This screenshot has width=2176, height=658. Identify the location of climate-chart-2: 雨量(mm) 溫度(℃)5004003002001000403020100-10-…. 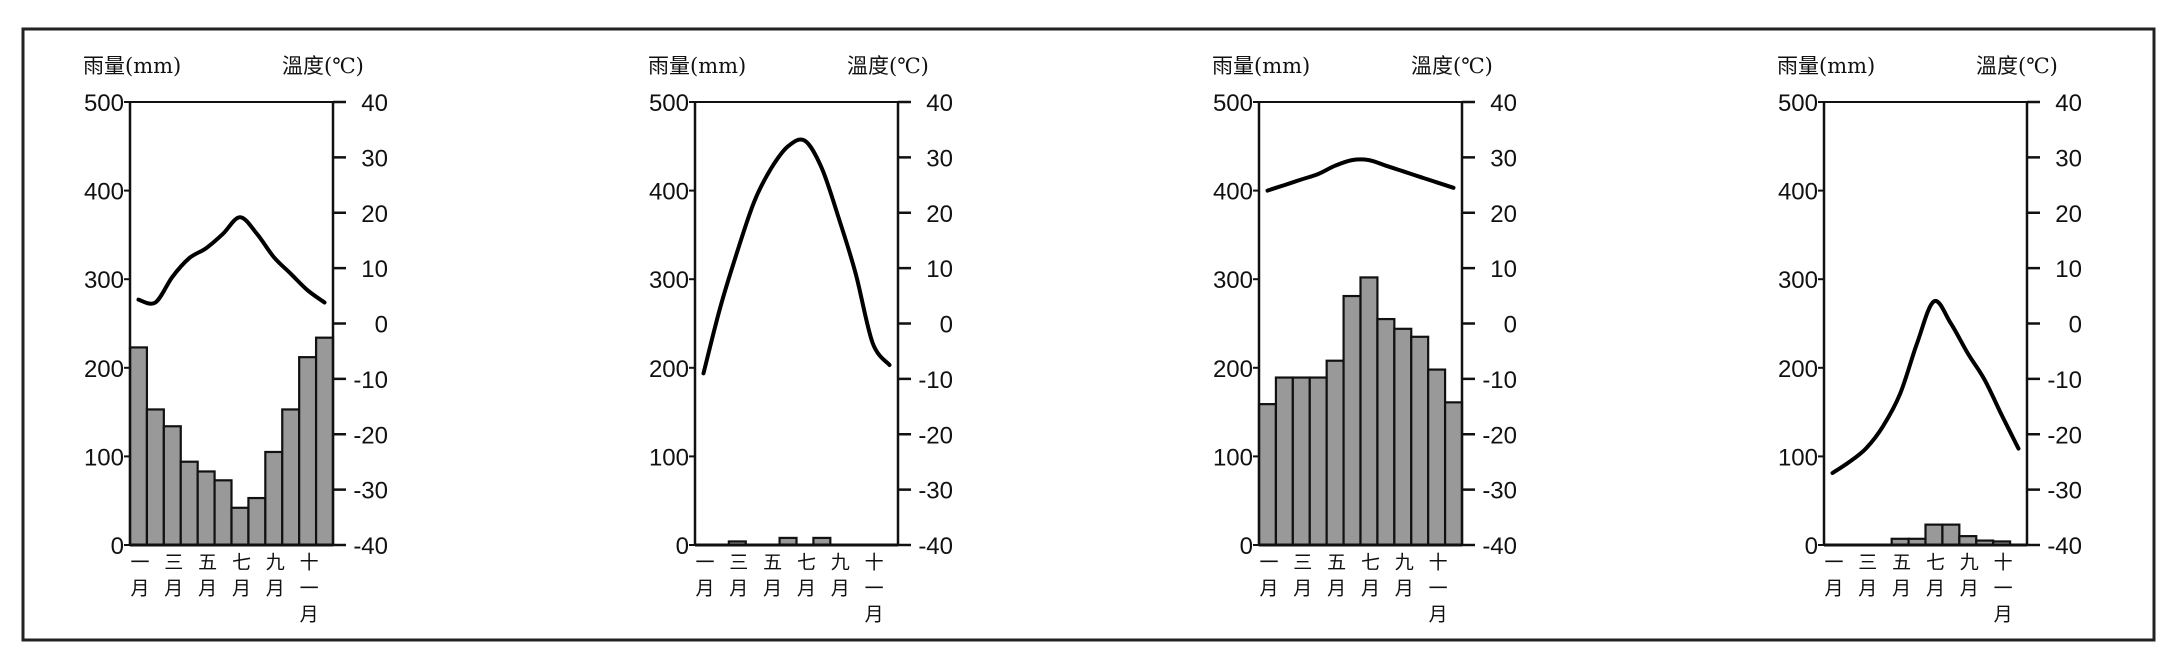
(800, 342).